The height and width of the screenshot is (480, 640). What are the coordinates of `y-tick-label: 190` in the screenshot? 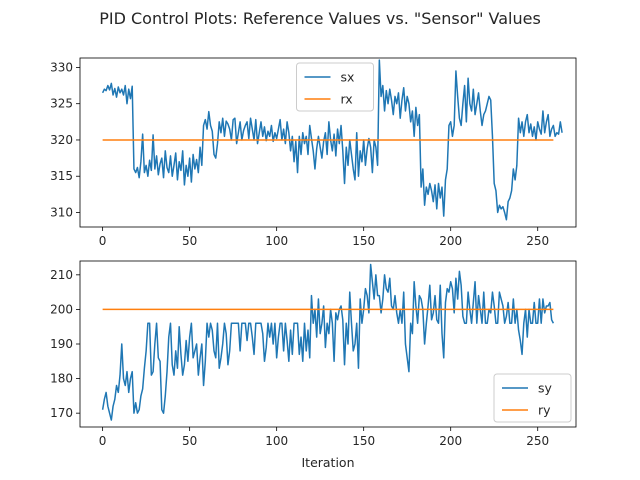 It's located at (61, 344).